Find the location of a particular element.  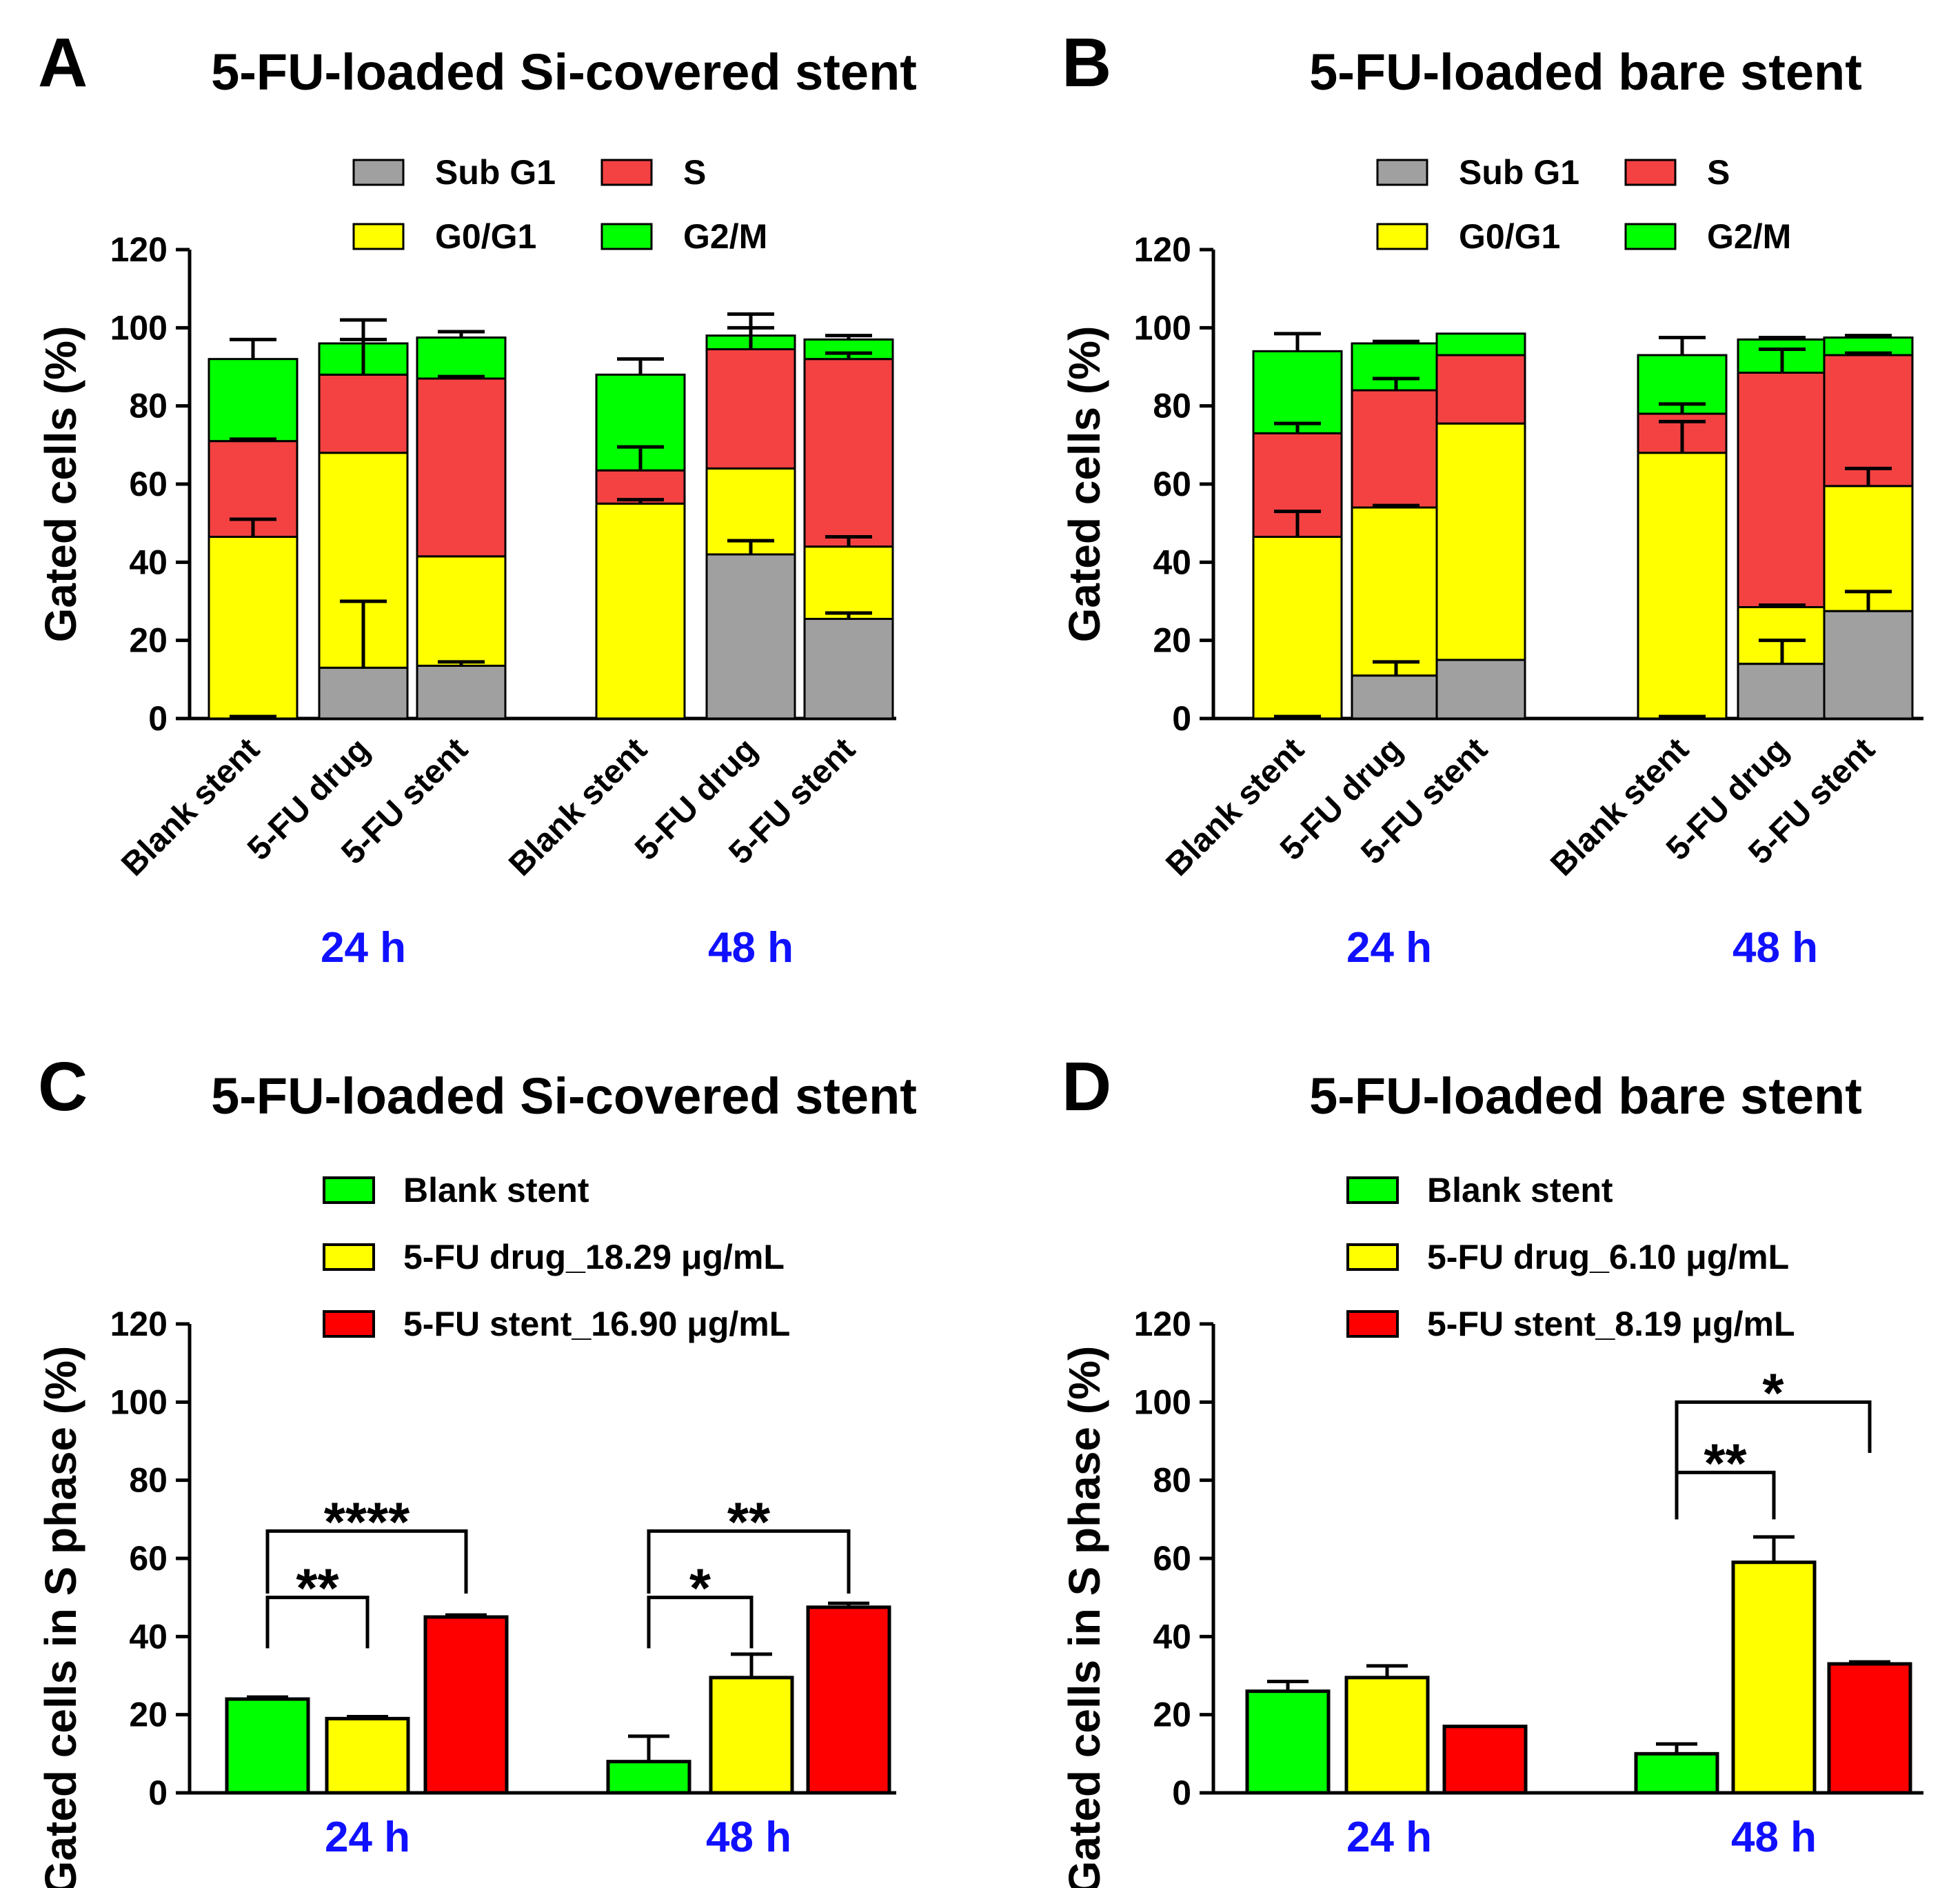

significance-label: **** is located at coordinates (367, 1522).